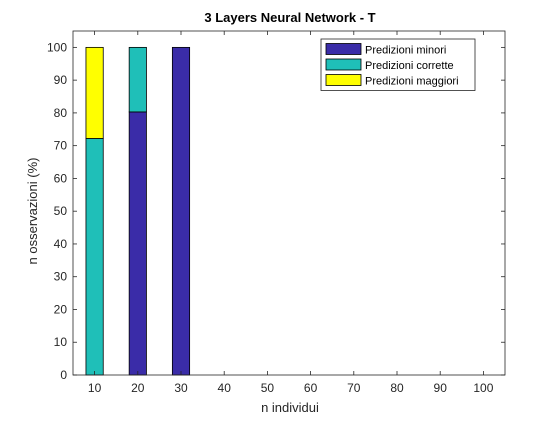 This screenshot has width=560, height=425. I want to click on y-tick-label: 20, so click(61, 309).